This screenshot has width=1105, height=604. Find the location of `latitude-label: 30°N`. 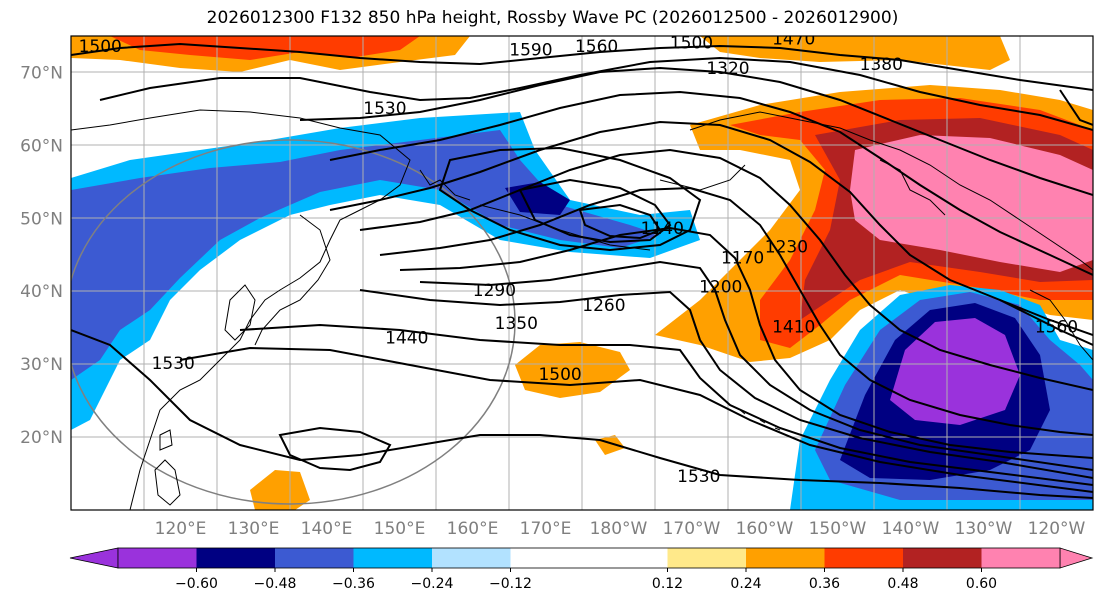

latitude-label: 30°N is located at coordinates (41, 365).